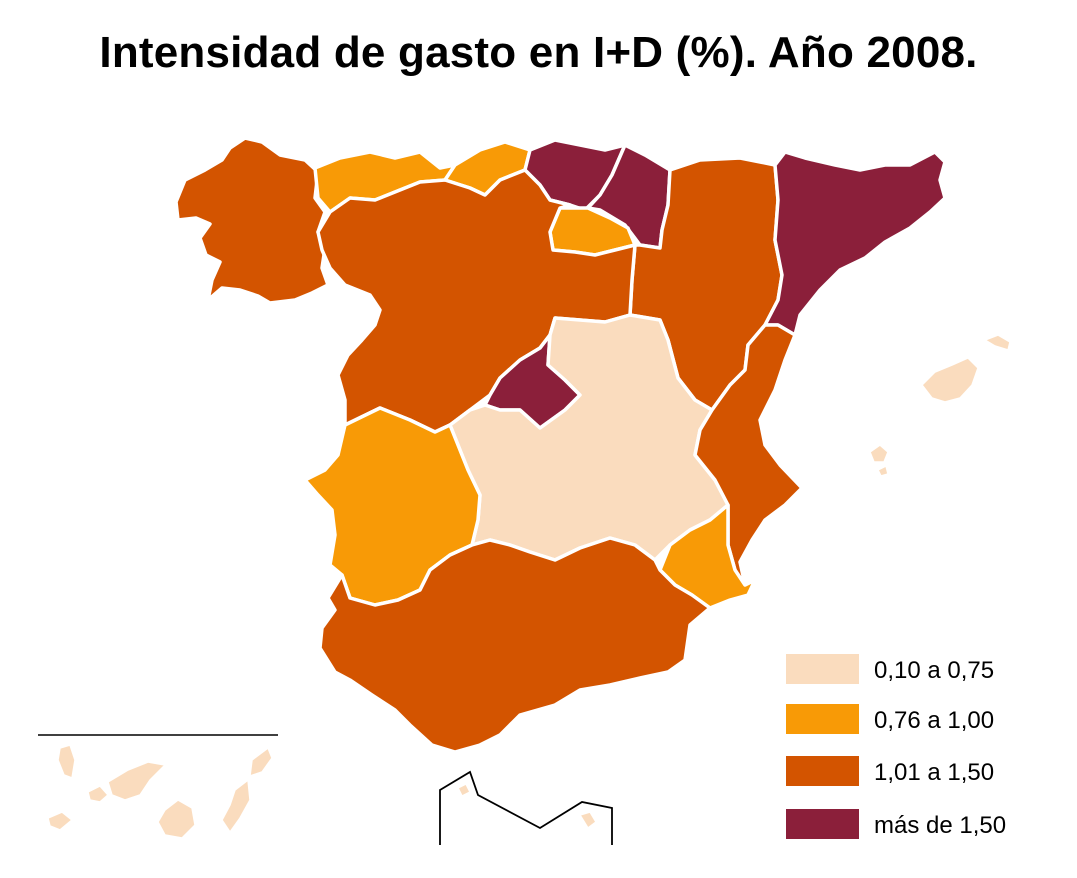  I want to click on island-mallorca, so click(950, 380).